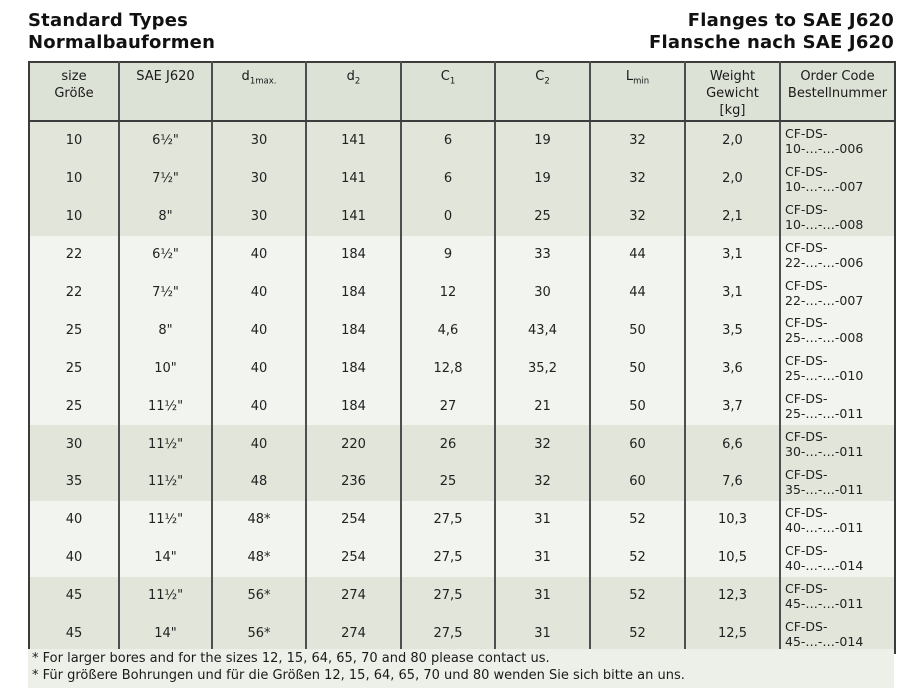 This screenshot has height=692, width=922. What do you see at coordinates (837, 93) in the screenshot?
I see `header-line: Bestellnummer` at bounding box center [837, 93].